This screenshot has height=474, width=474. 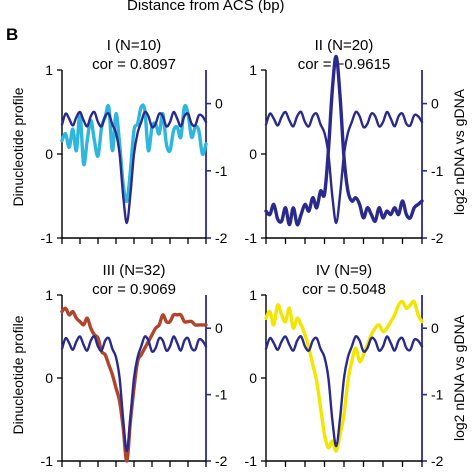 What do you see at coordinates (47, 238) in the screenshot?
I see `panel-1-left-tick-label: -1` at bounding box center [47, 238].